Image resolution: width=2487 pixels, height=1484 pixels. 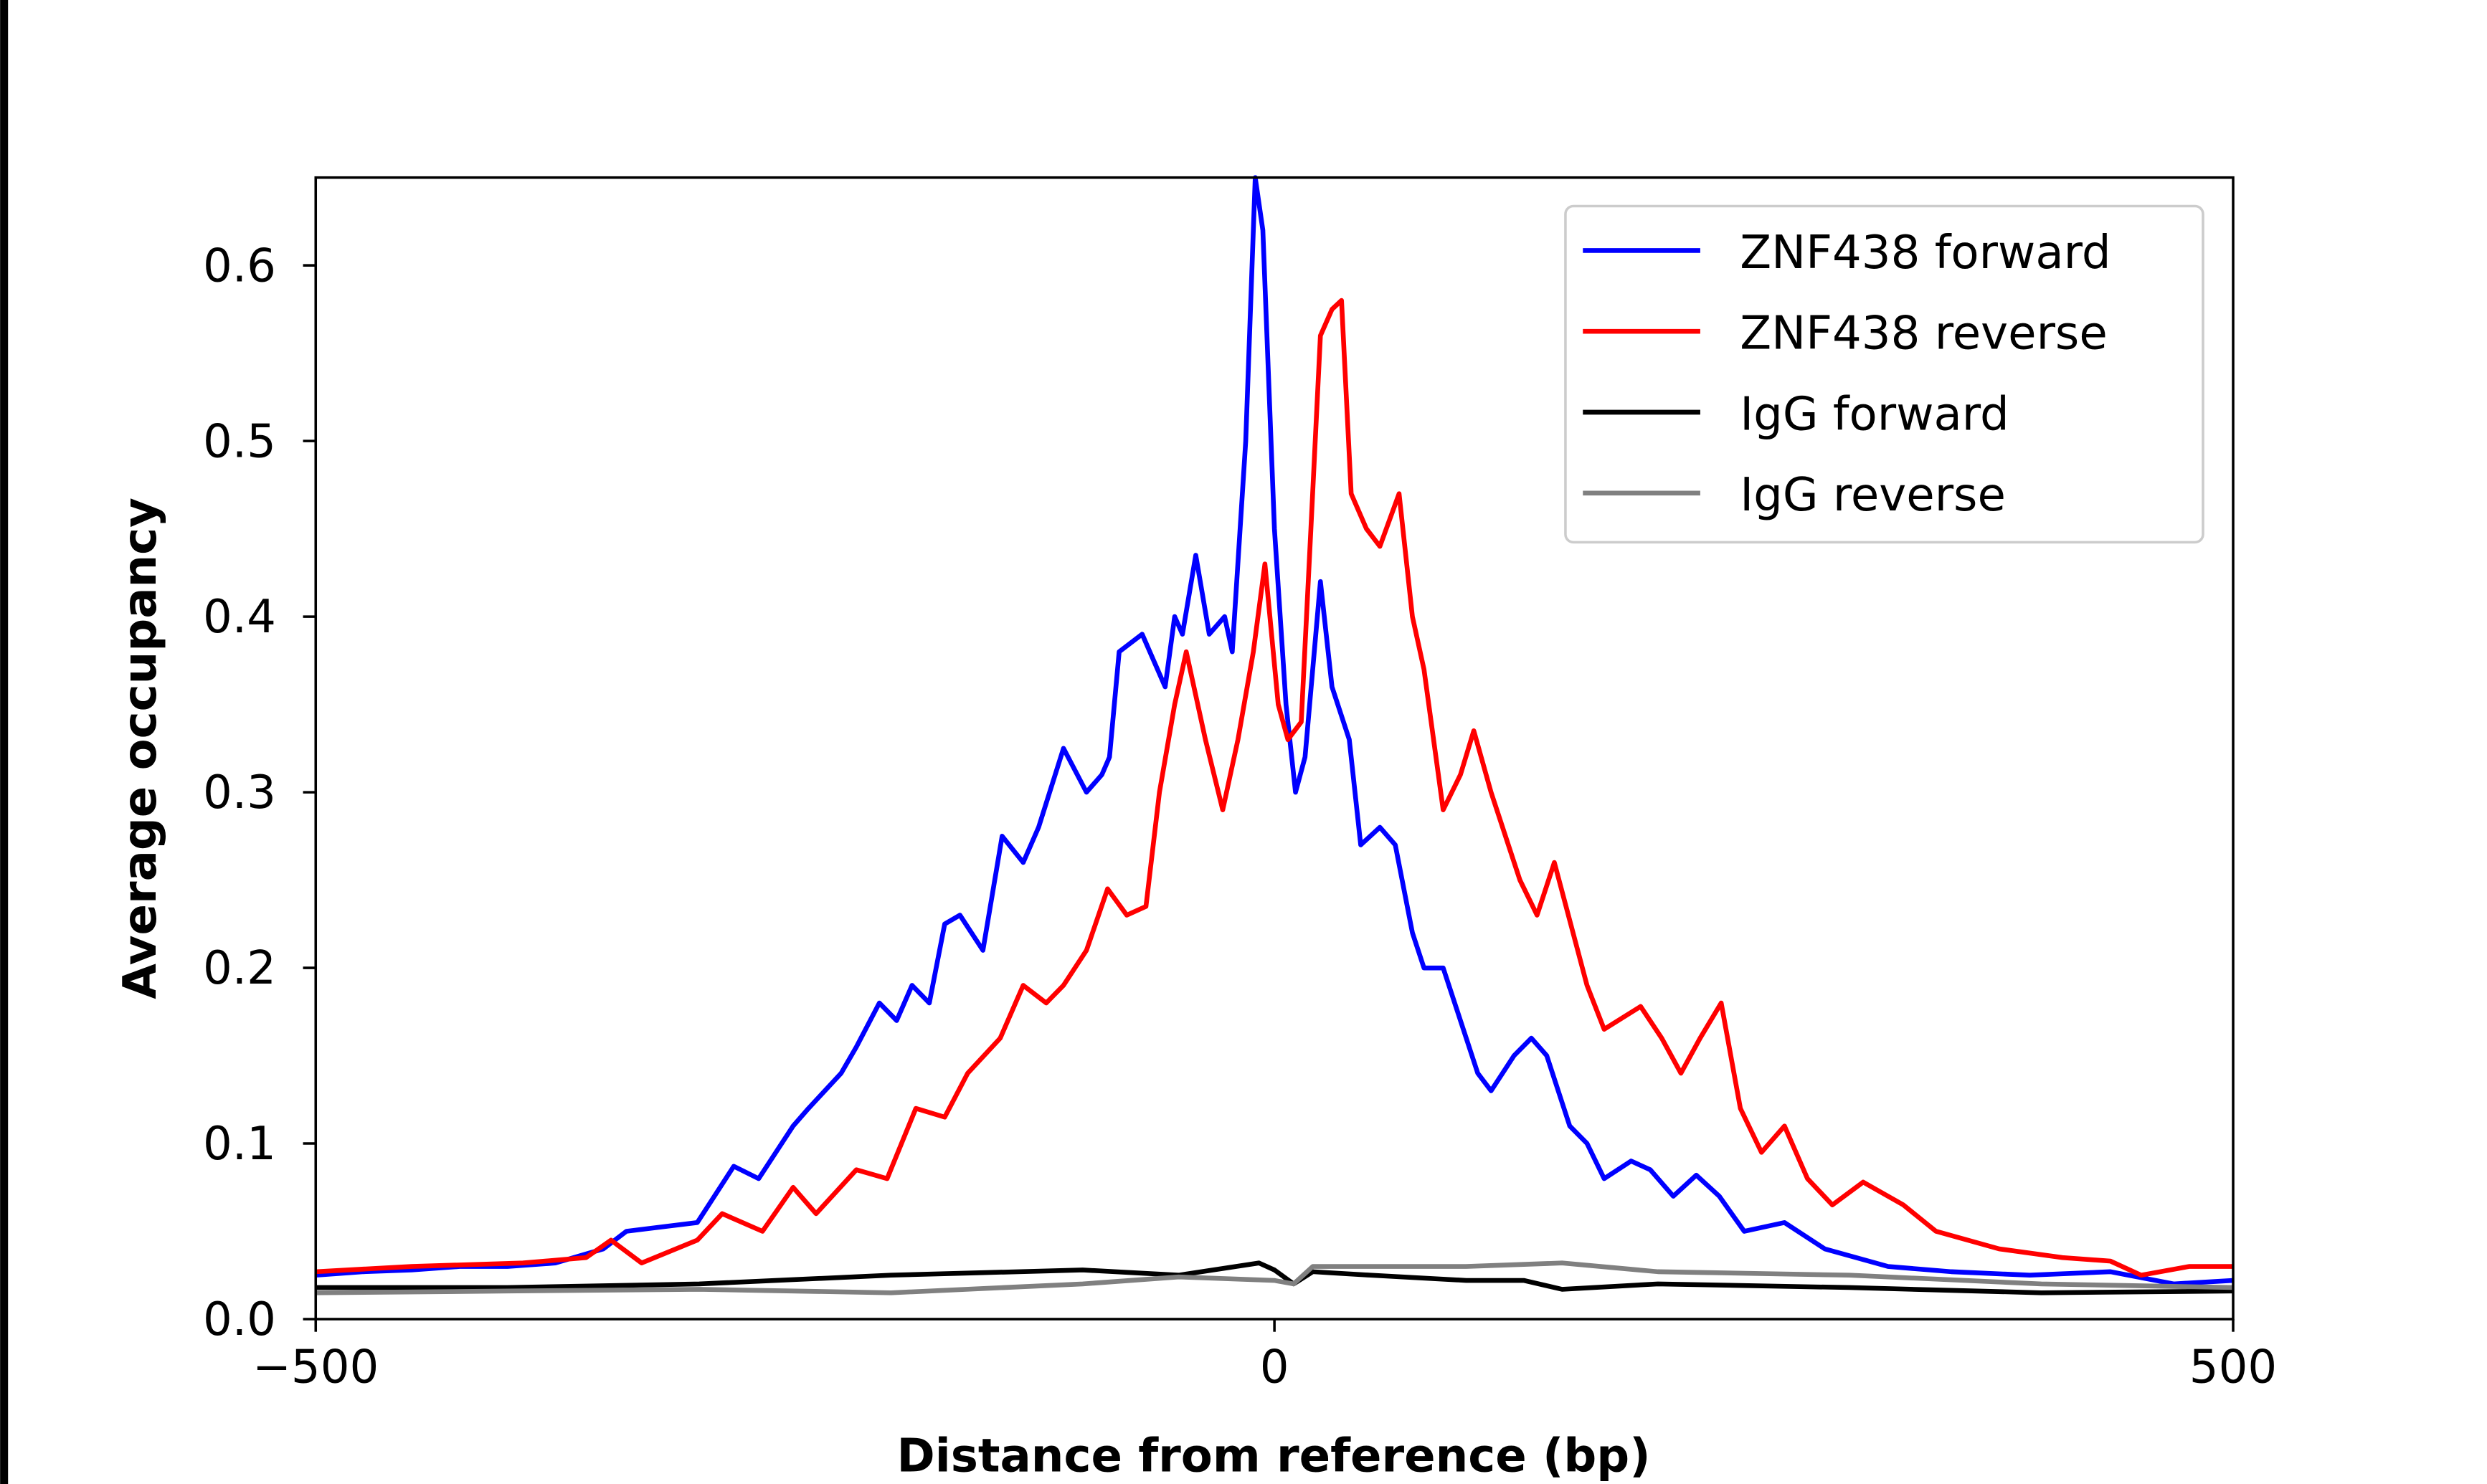 What do you see at coordinates (240, 617) in the screenshot?
I see `y-tick-label: 0.4` at bounding box center [240, 617].